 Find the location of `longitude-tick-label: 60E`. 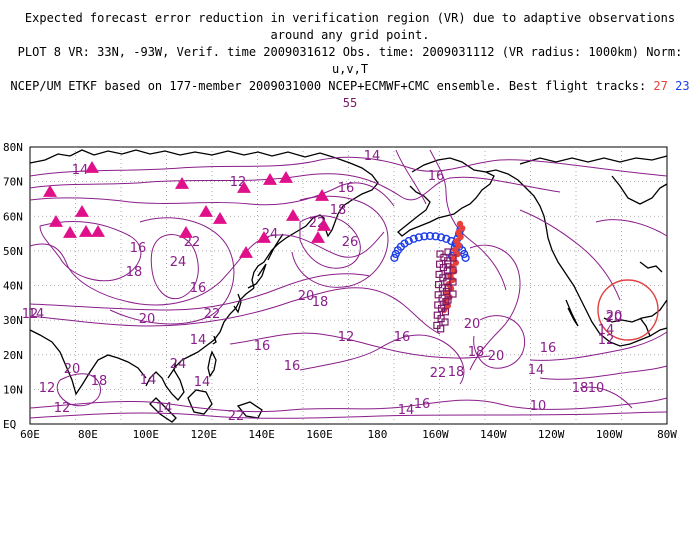

longitude-tick-label: 60E is located at coordinates (30, 434).